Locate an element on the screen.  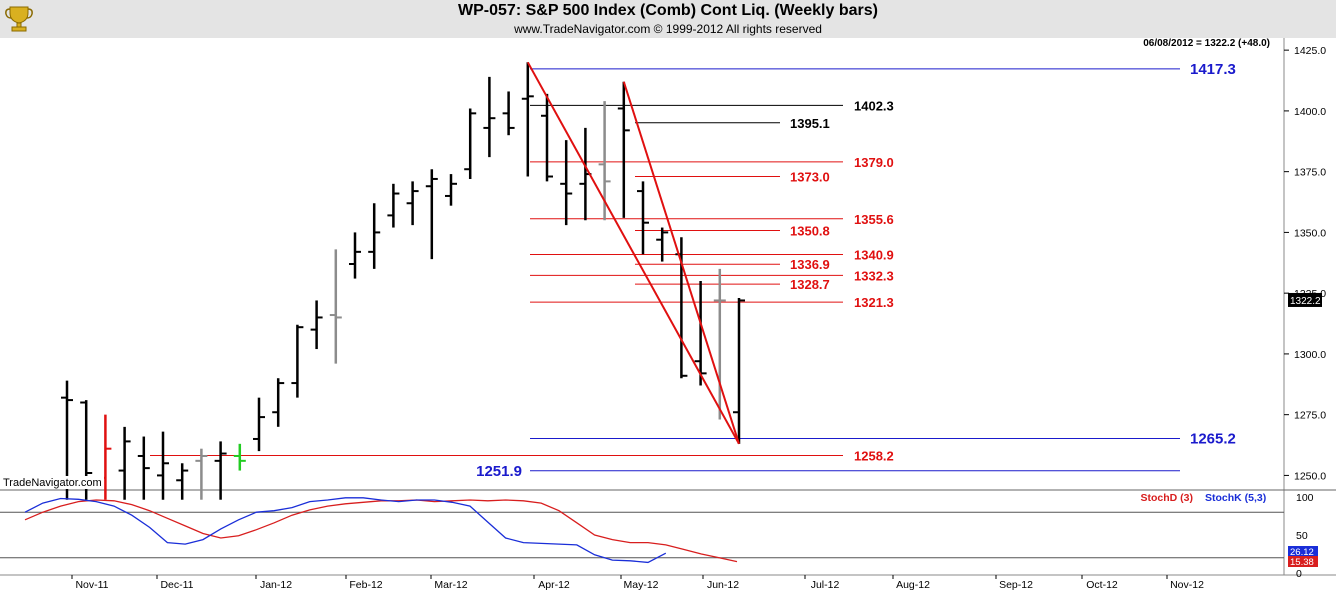
watermark-bg is located at coordinates (52, 482).